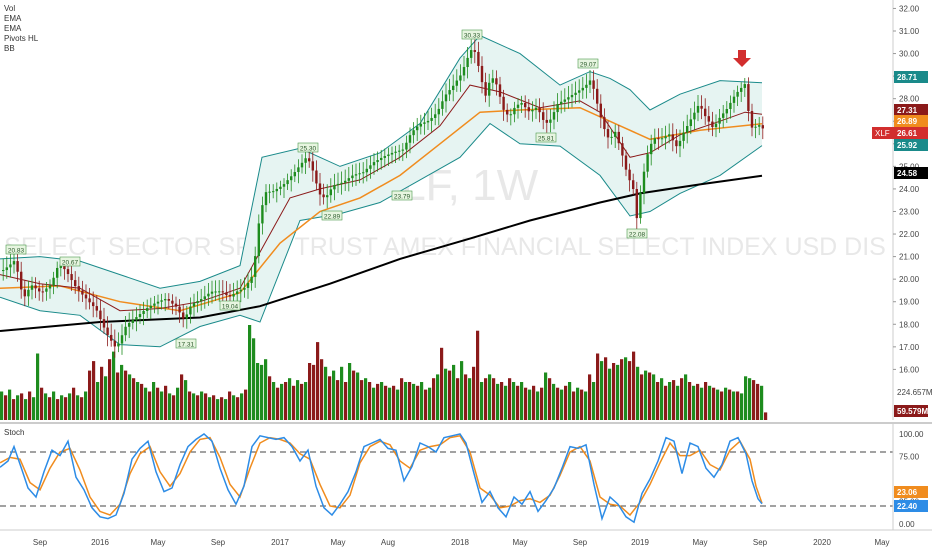 The height and width of the screenshot is (550, 932). Describe the element at coordinates (10, 8) in the screenshot. I see `legend-item-vol: Vol` at that location.